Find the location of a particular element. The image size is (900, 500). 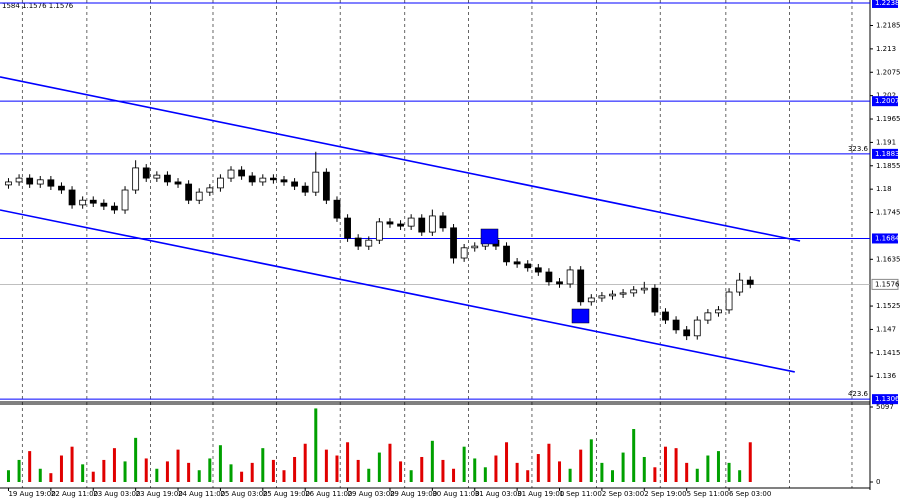

y-tick-label: 1.2075 is located at coordinates (888, 72).